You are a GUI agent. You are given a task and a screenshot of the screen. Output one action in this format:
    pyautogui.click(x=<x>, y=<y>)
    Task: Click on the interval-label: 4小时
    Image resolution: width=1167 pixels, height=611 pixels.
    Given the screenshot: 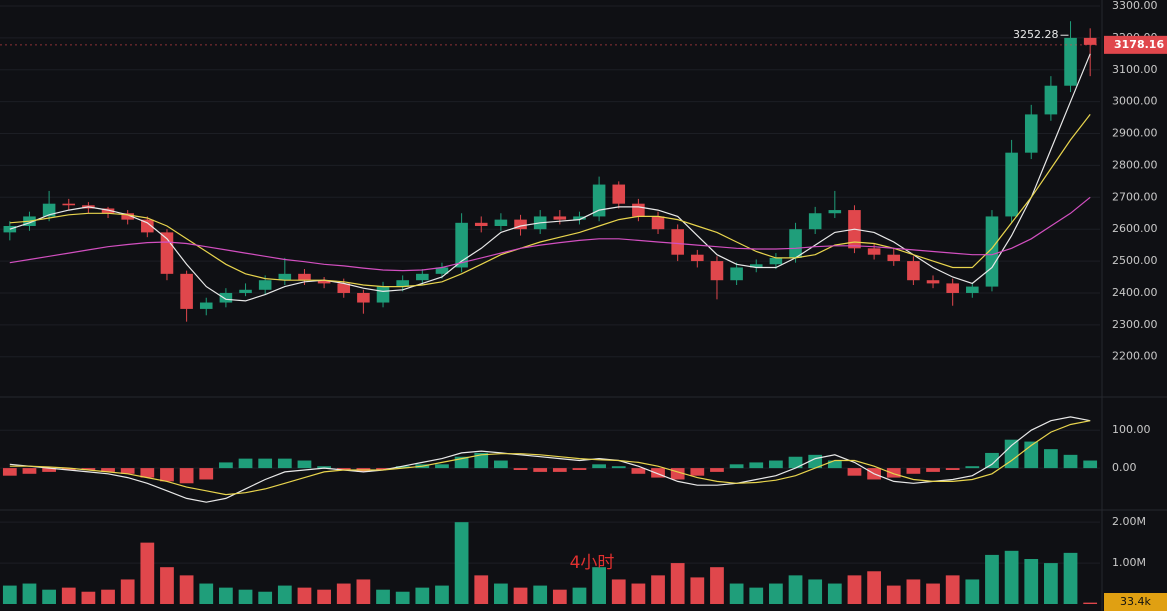 What is the action you would take?
    pyautogui.click(x=592, y=563)
    